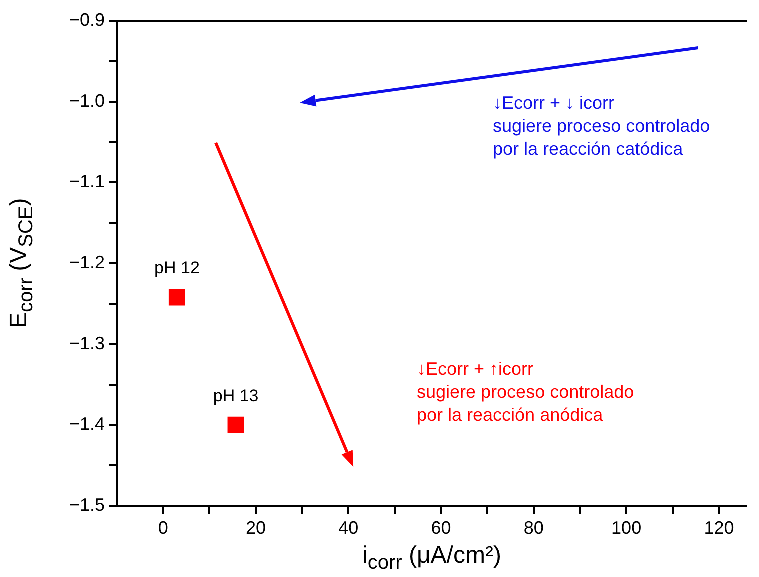 This screenshot has width=759, height=577. What do you see at coordinates (87, 504) in the screenshot?
I see `y-tick-label: −1.5` at bounding box center [87, 504].